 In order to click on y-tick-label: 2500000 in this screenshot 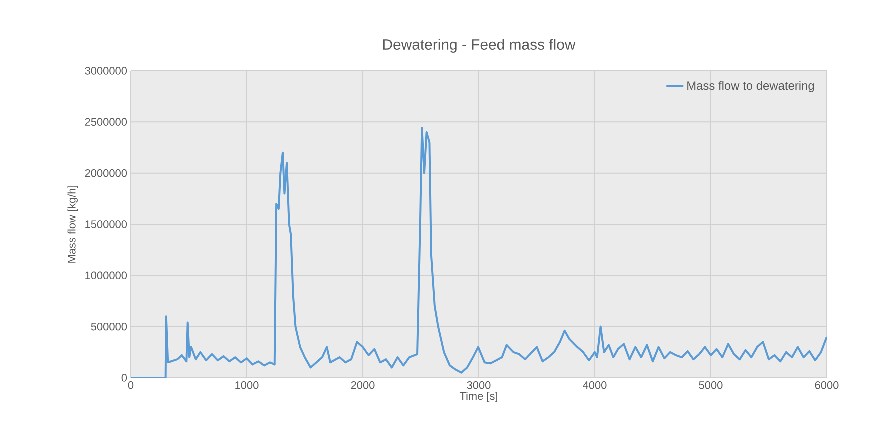, I will do `click(106, 122)`.